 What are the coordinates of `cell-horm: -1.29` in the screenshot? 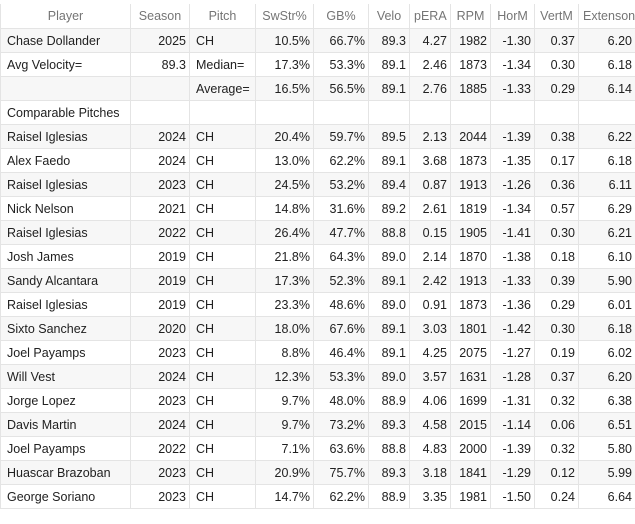 It's located at (513, 473).